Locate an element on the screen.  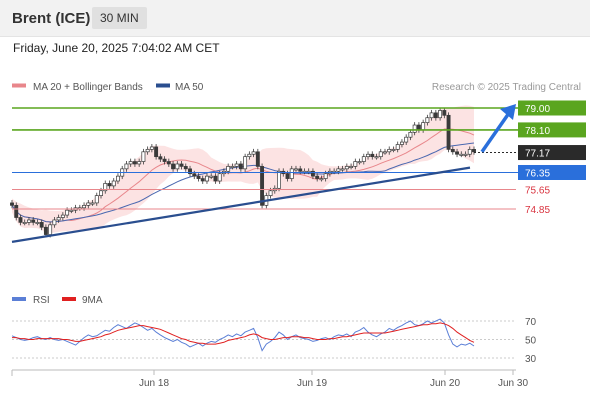
rsi-line is located at coordinates (243, 335).